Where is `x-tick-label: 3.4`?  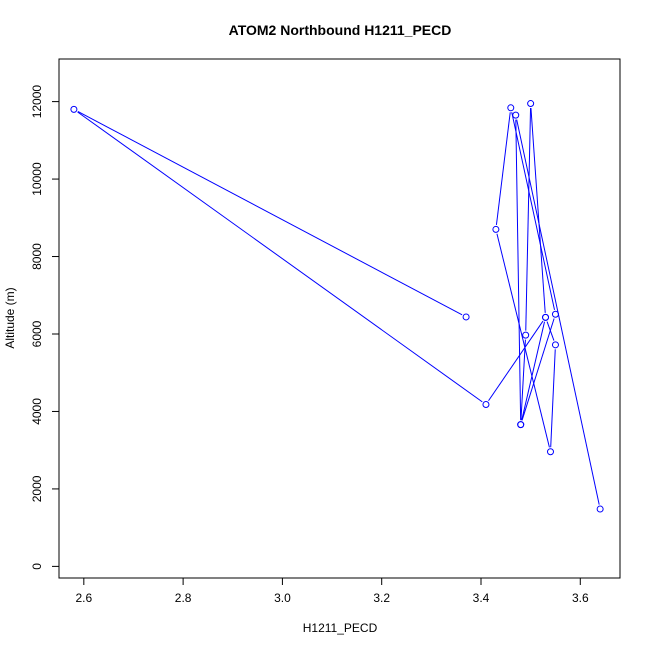 x-tick-label: 3.4 is located at coordinates (481, 598).